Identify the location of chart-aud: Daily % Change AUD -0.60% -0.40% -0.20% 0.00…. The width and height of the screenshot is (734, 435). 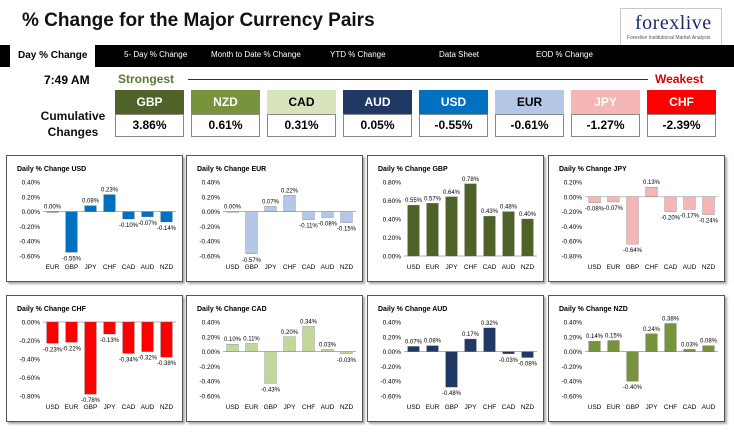
(458, 358).